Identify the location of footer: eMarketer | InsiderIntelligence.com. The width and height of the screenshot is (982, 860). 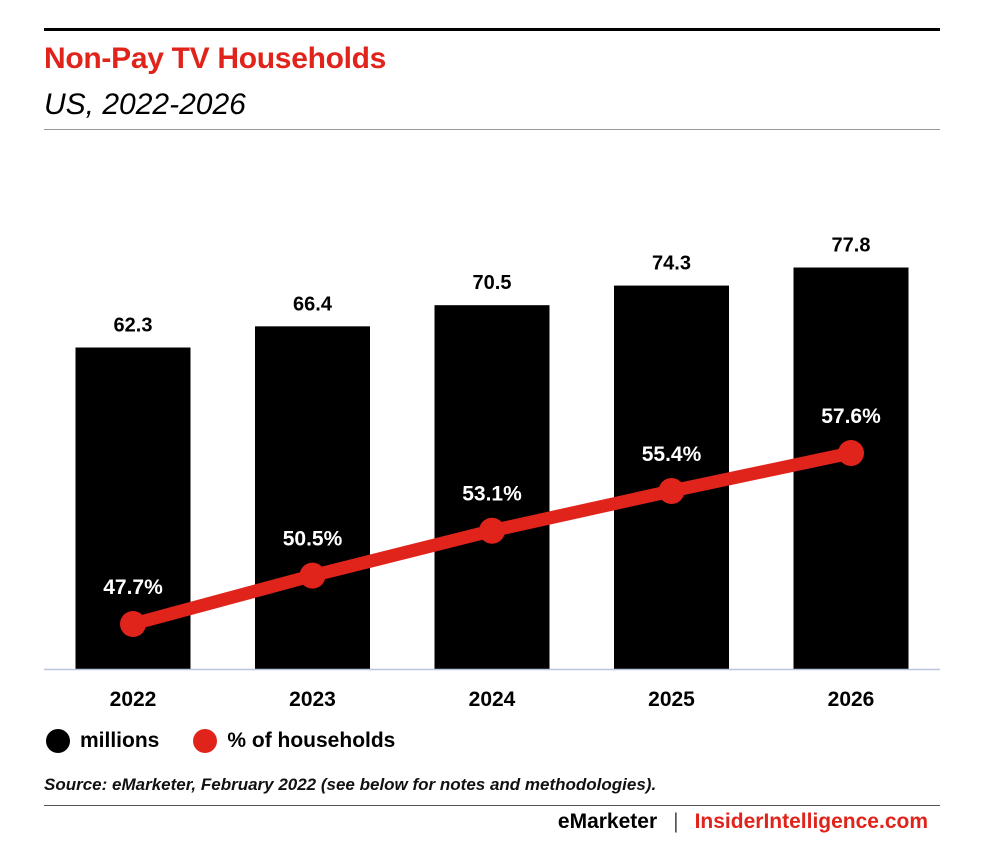
(743, 822).